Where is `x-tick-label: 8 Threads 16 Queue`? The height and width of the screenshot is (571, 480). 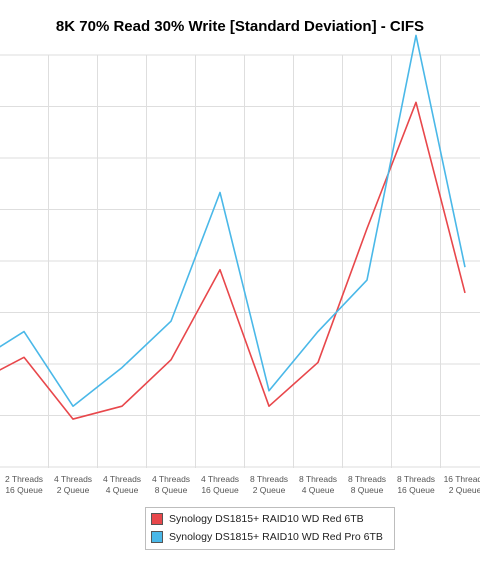 x-tick-label: 8 Threads 16 Queue is located at coordinates (416, 484).